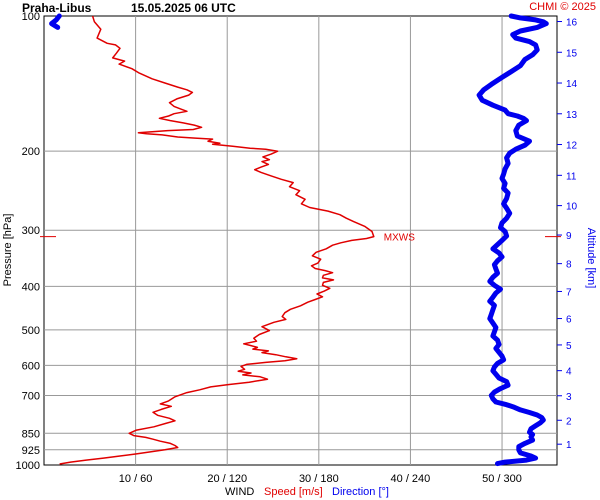 The height and width of the screenshot is (500, 600). What do you see at coordinates (31, 287) in the screenshot?
I see `pressure-tick-label: 400` at bounding box center [31, 287].